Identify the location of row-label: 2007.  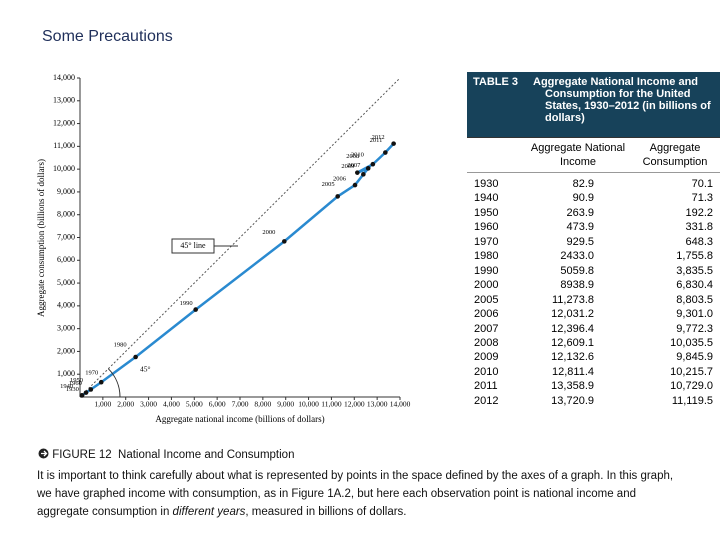
(486, 328).